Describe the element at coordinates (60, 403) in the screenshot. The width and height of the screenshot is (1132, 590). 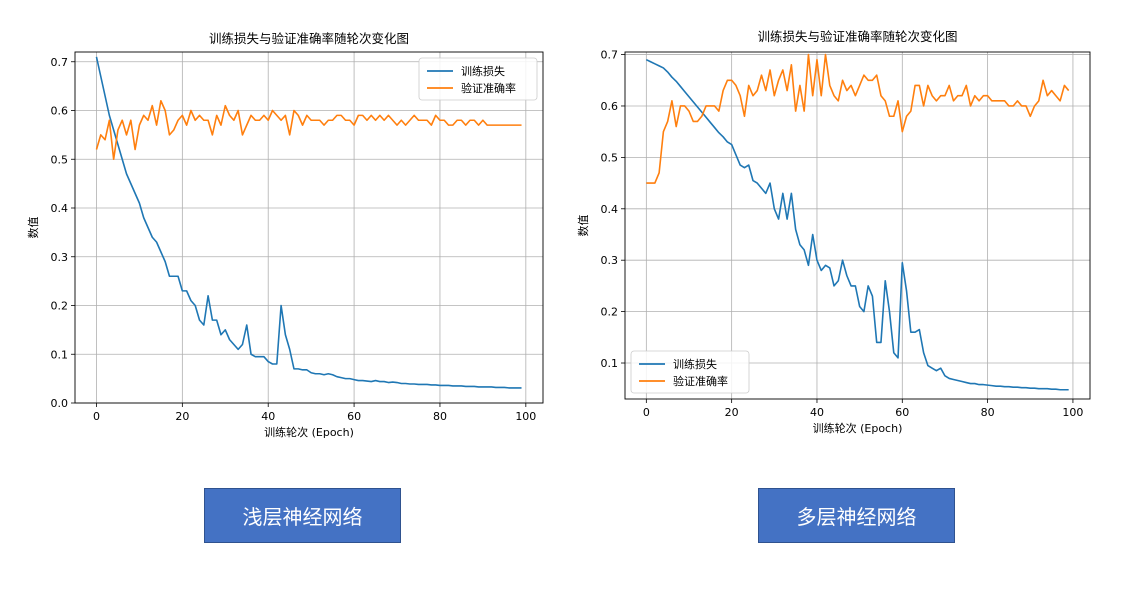
I see `y-tick-label: 0.0` at that location.